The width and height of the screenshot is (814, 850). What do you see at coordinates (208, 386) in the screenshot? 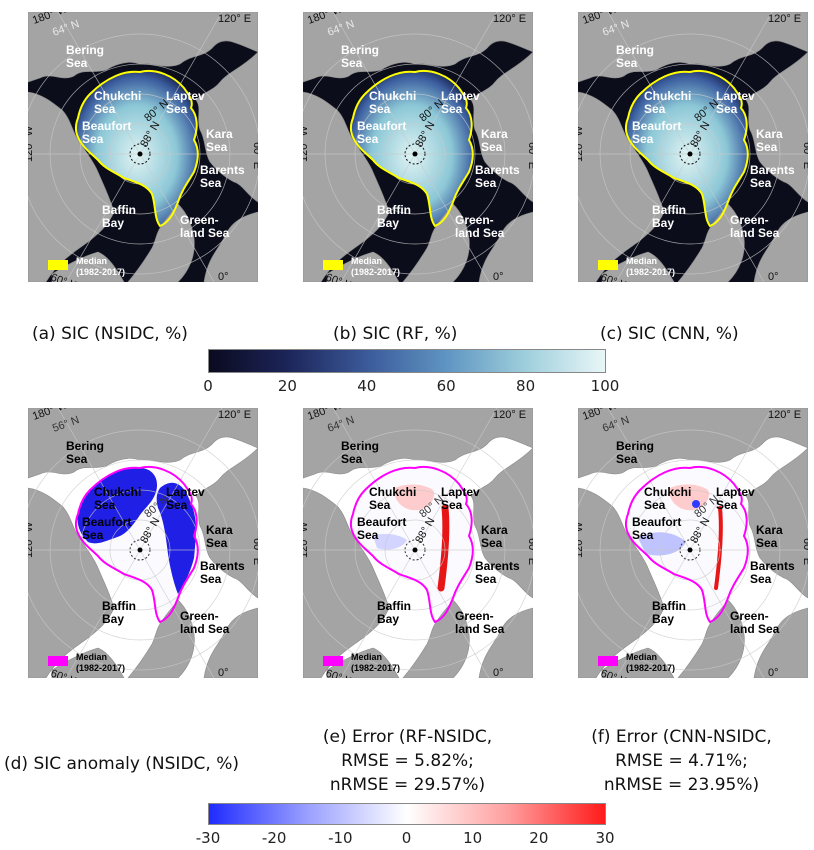
I see `colorbar-tick: 0` at bounding box center [208, 386].